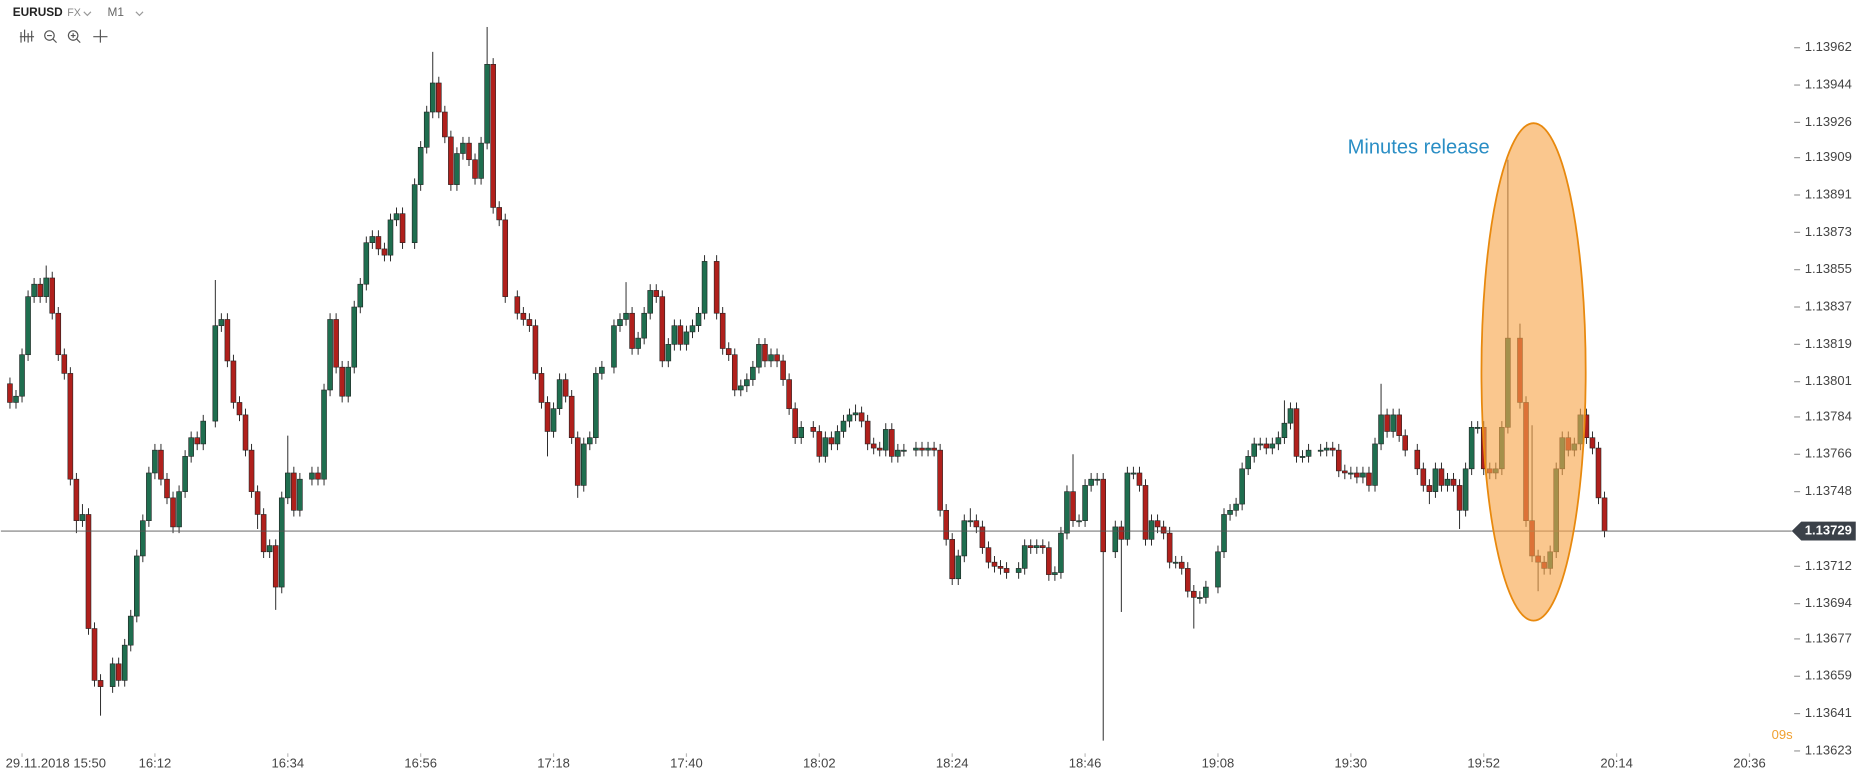 The image size is (1859, 777). Describe the element at coordinates (63, 36) in the screenshot. I see `toolbar` at that location.